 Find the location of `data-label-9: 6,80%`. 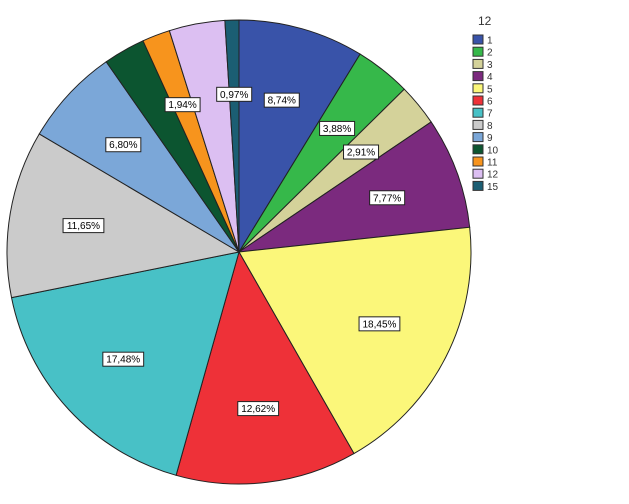

data-label-9: 6,80% is located at coordinates (123, 145).